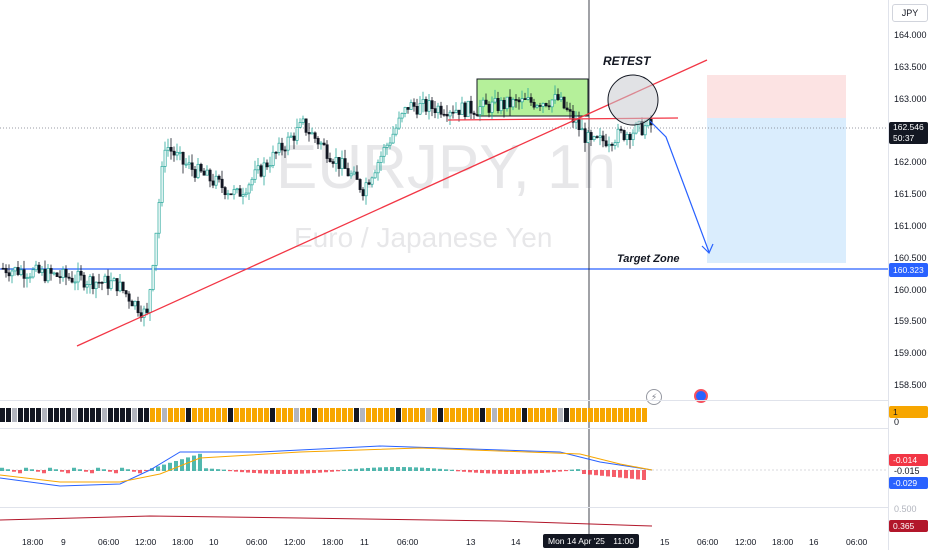  Describe the element at coordinates (701, 396) in the screenshot. I see `record-icon` at that location.